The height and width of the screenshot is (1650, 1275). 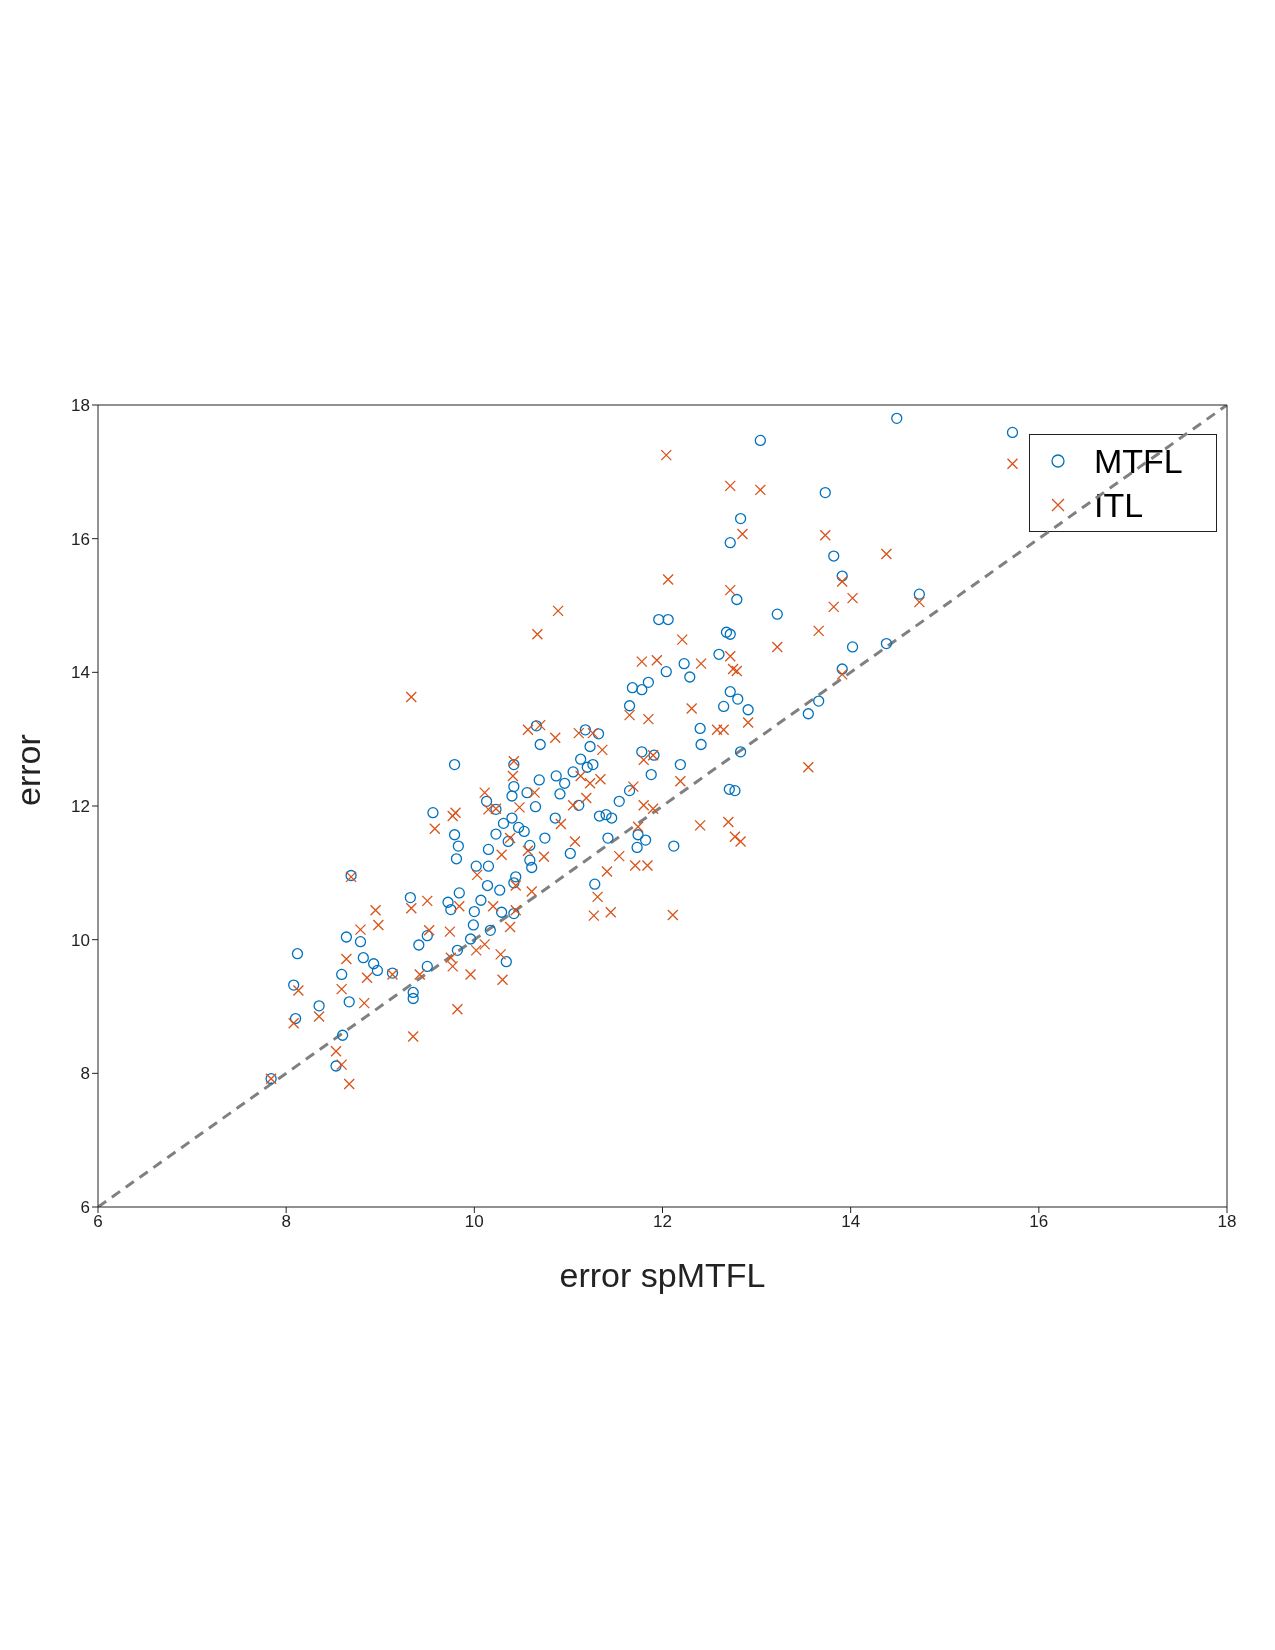 I want to click on y-tick-label: 16, so click(x=80, y=539).